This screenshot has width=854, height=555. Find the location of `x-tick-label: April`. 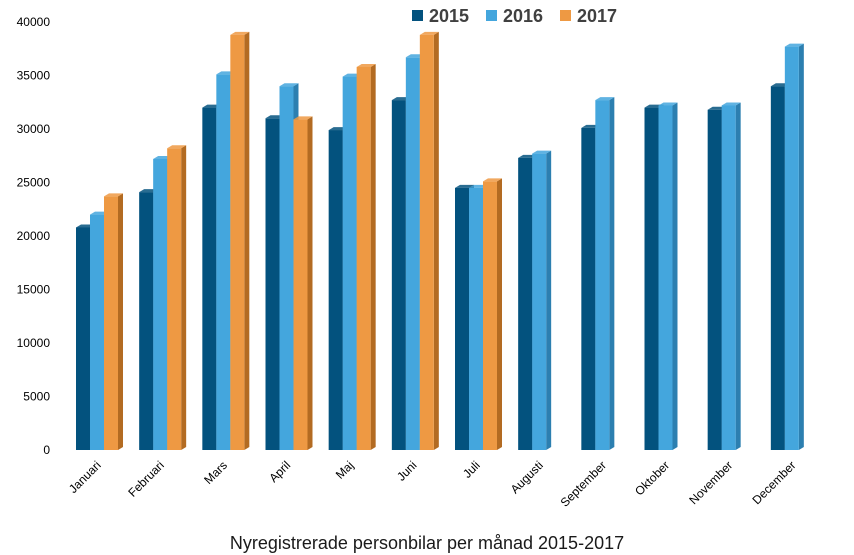

x-tick-label: April is located at coordinates (279, 471).